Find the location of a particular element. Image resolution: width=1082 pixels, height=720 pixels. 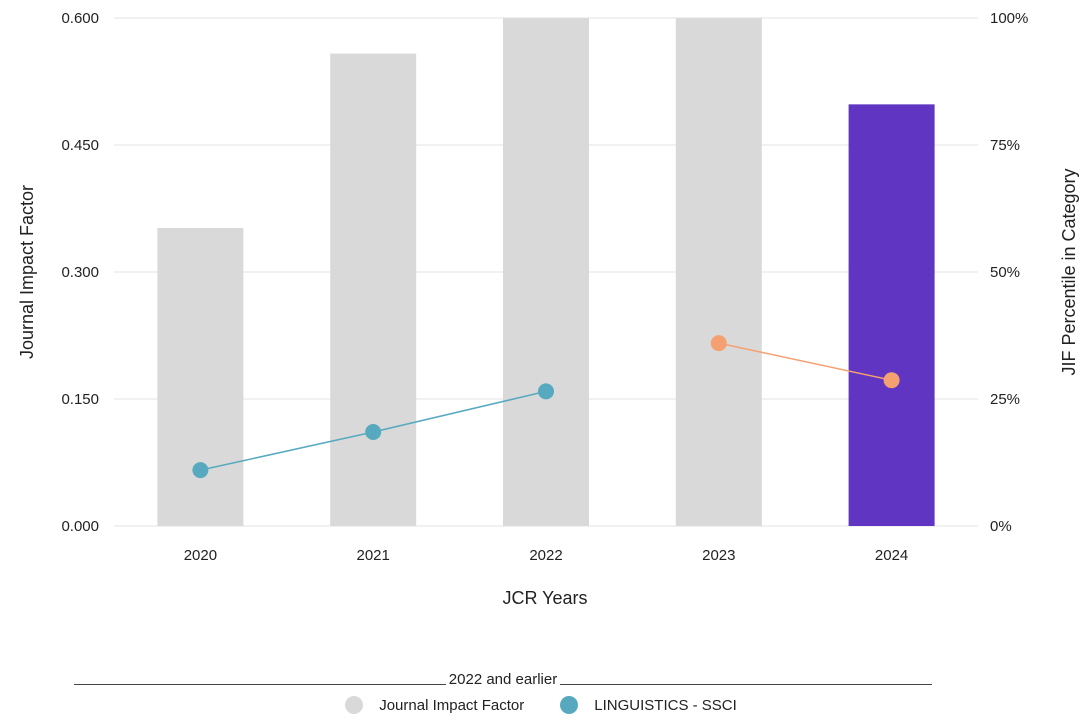

point-2020 is located at coordinates (200, 470).